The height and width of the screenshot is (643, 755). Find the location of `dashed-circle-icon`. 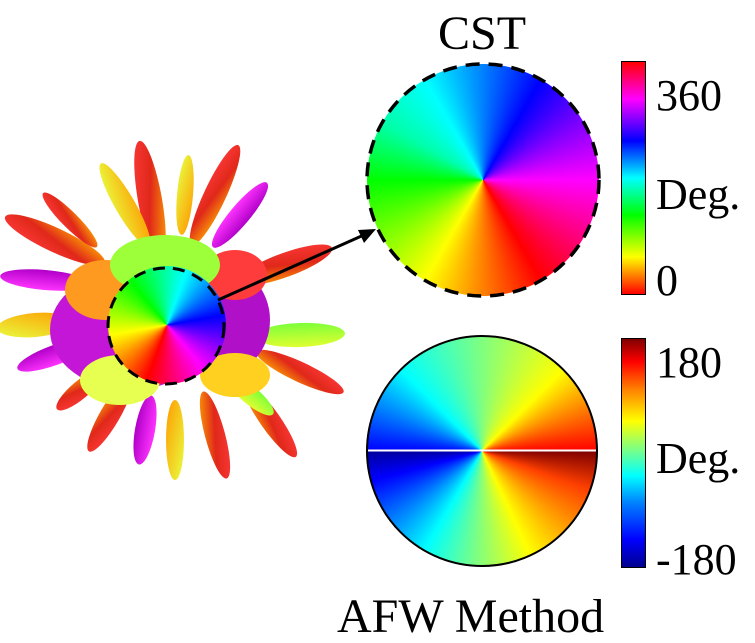

dashed-circle-icon is located at coordinates (166, 326).